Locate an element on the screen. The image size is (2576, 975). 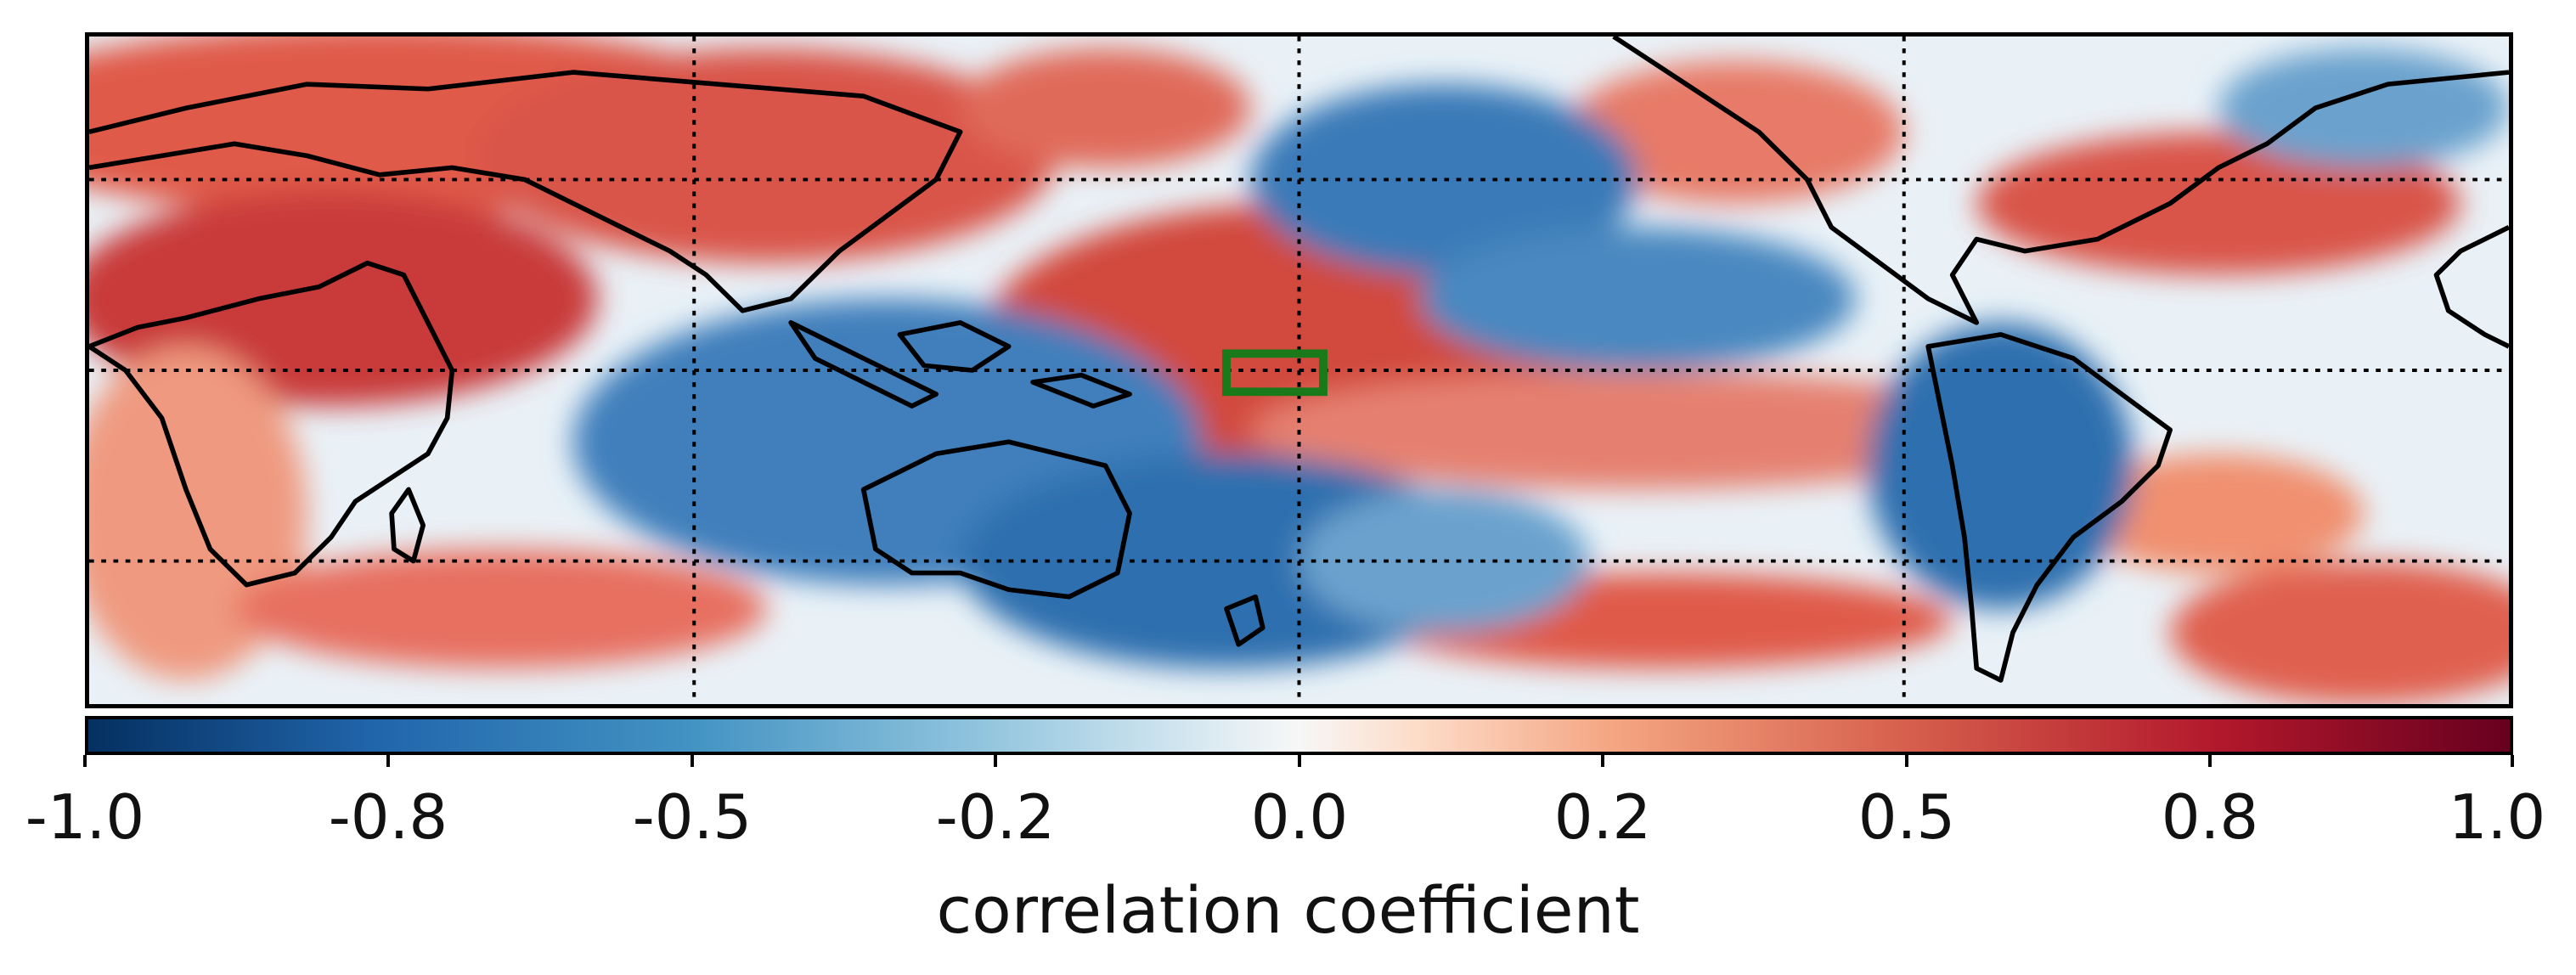
colorbar-tick-label: -1.0 is located at coordinates (85, 817).